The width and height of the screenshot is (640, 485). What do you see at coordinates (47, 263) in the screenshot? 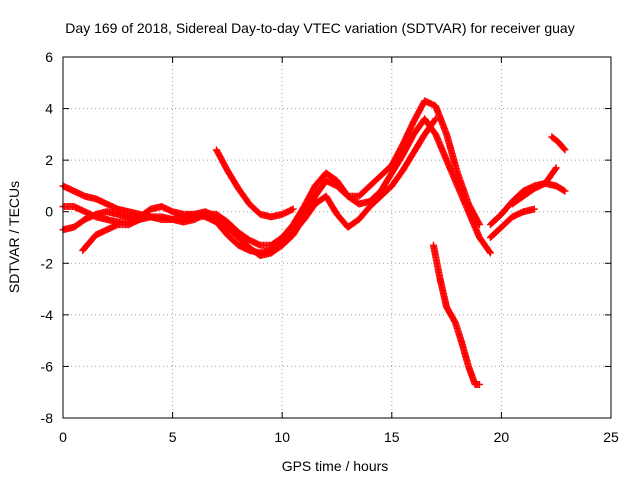
I see `y-tick-label: -2` at bounding box center [47, 263].